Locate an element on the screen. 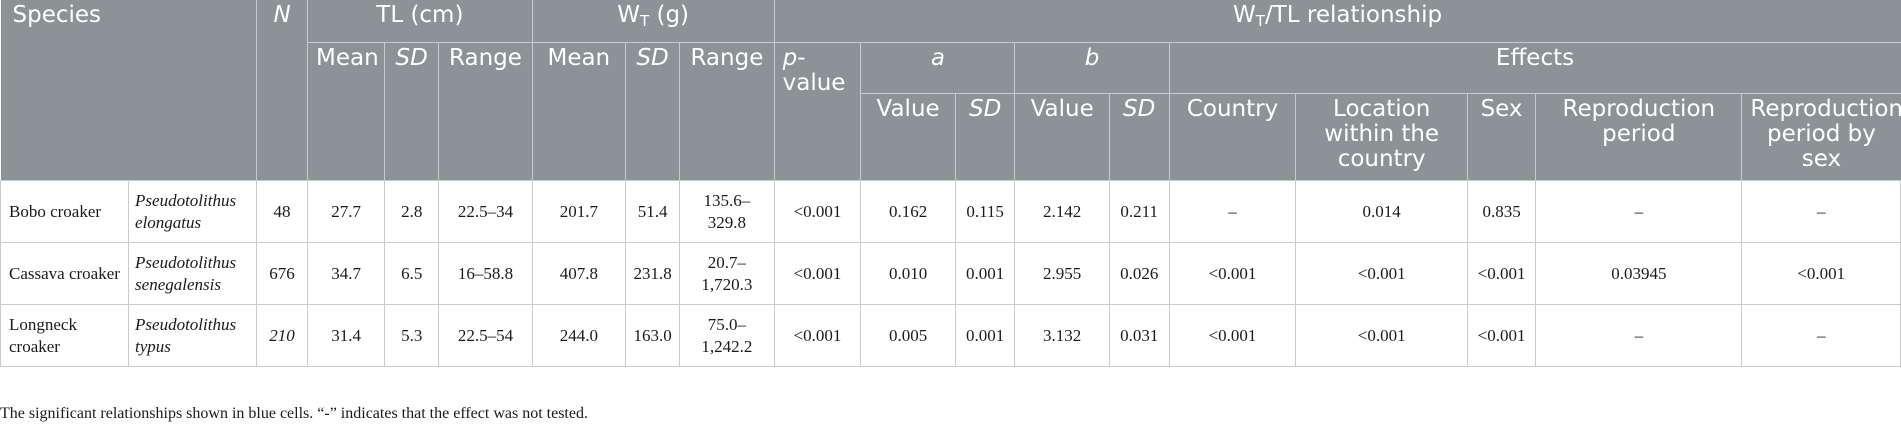 The width and height of the screenshot is (1901, 445). cell-tl-sd: 6.5 is located at coordinates (412, 273).